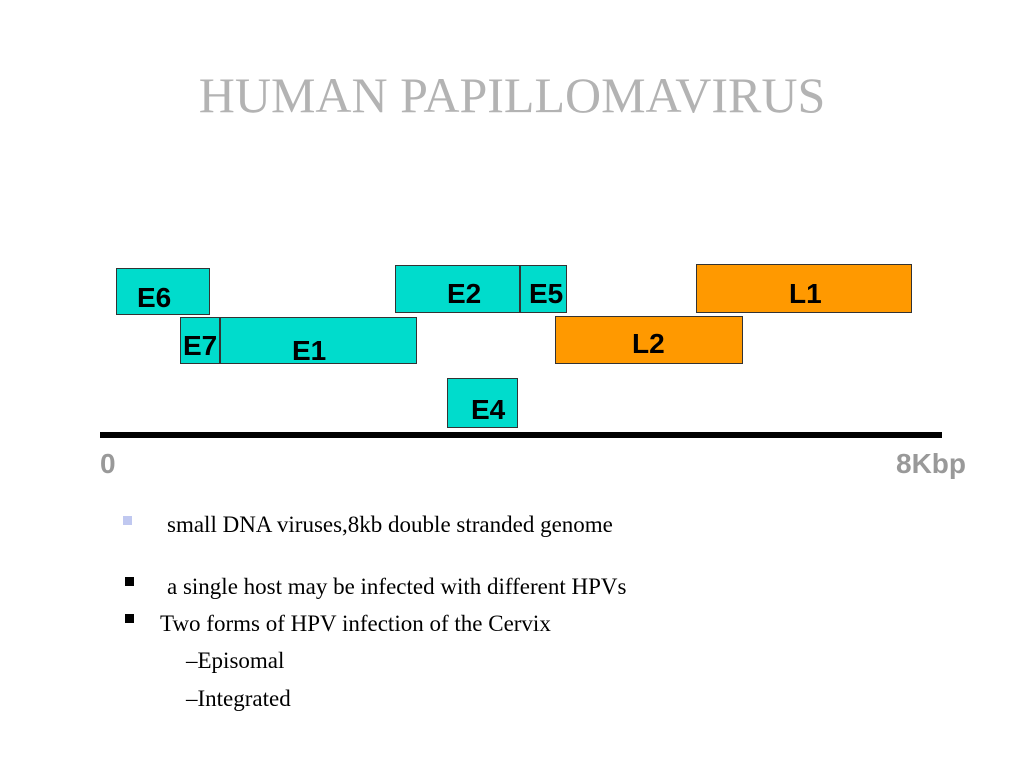 The width and height of the screenshot is (1024, 768). Describe the element at coordinates (355, 623) in the screenshot. I see `bullet-item: Two forms of HPV infection of the Cervix` at that location.